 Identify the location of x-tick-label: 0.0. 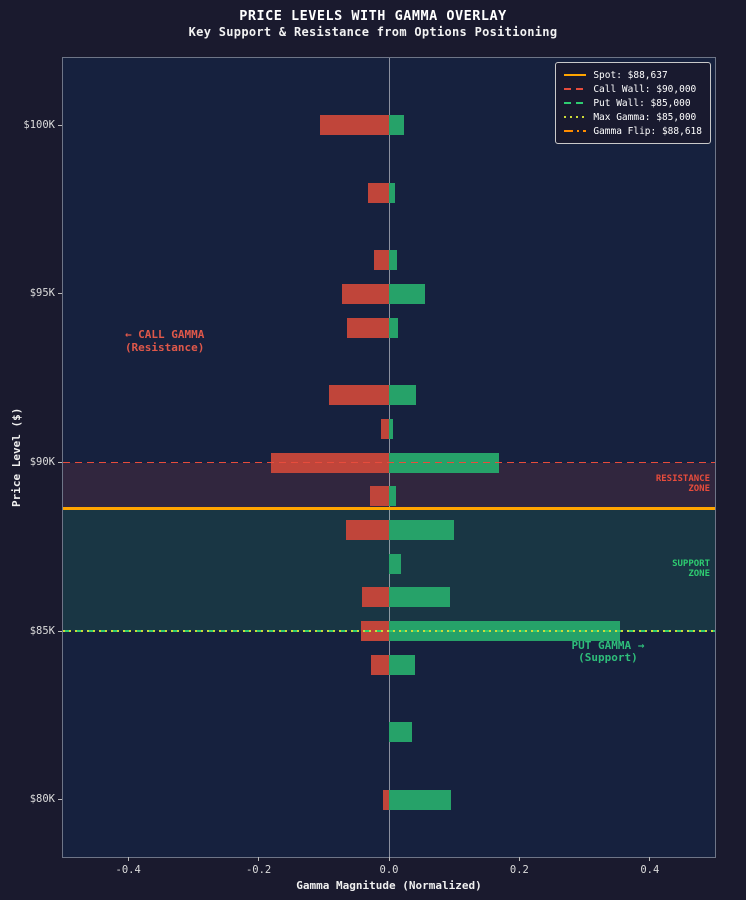
(389, 870).